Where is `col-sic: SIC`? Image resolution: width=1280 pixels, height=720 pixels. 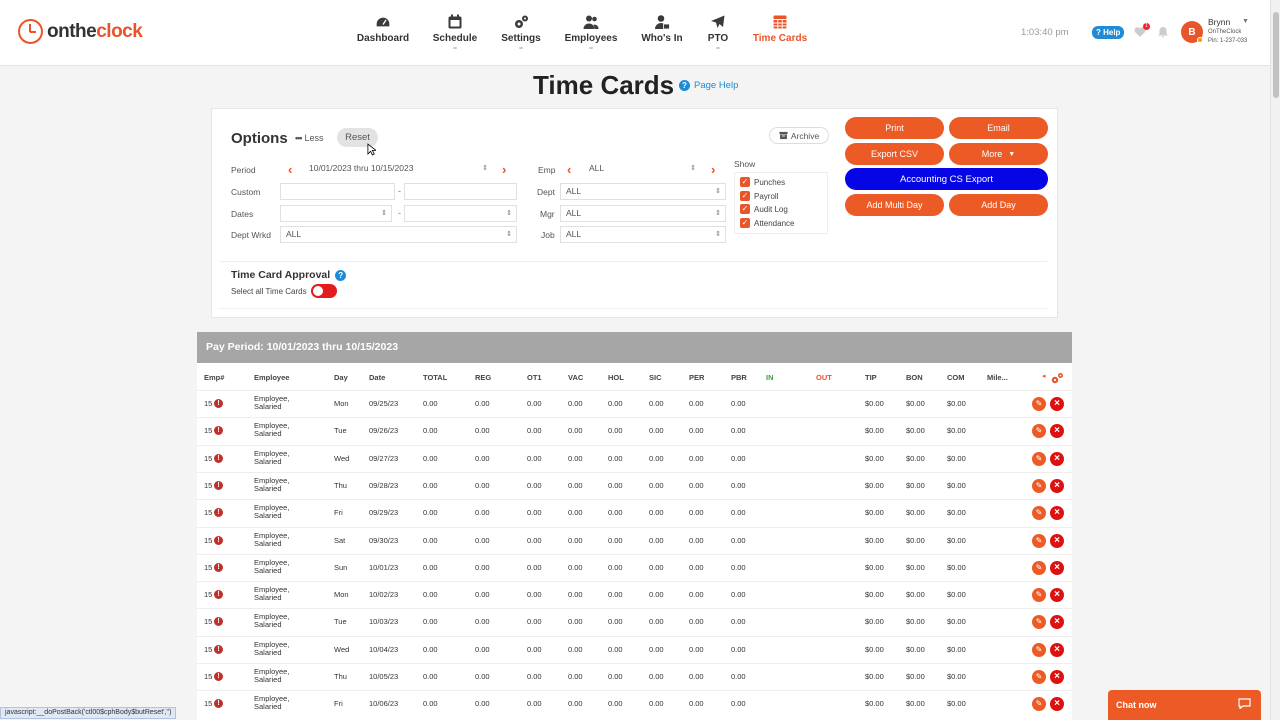
col-sic: SIC is located at coordinates (655, 377).